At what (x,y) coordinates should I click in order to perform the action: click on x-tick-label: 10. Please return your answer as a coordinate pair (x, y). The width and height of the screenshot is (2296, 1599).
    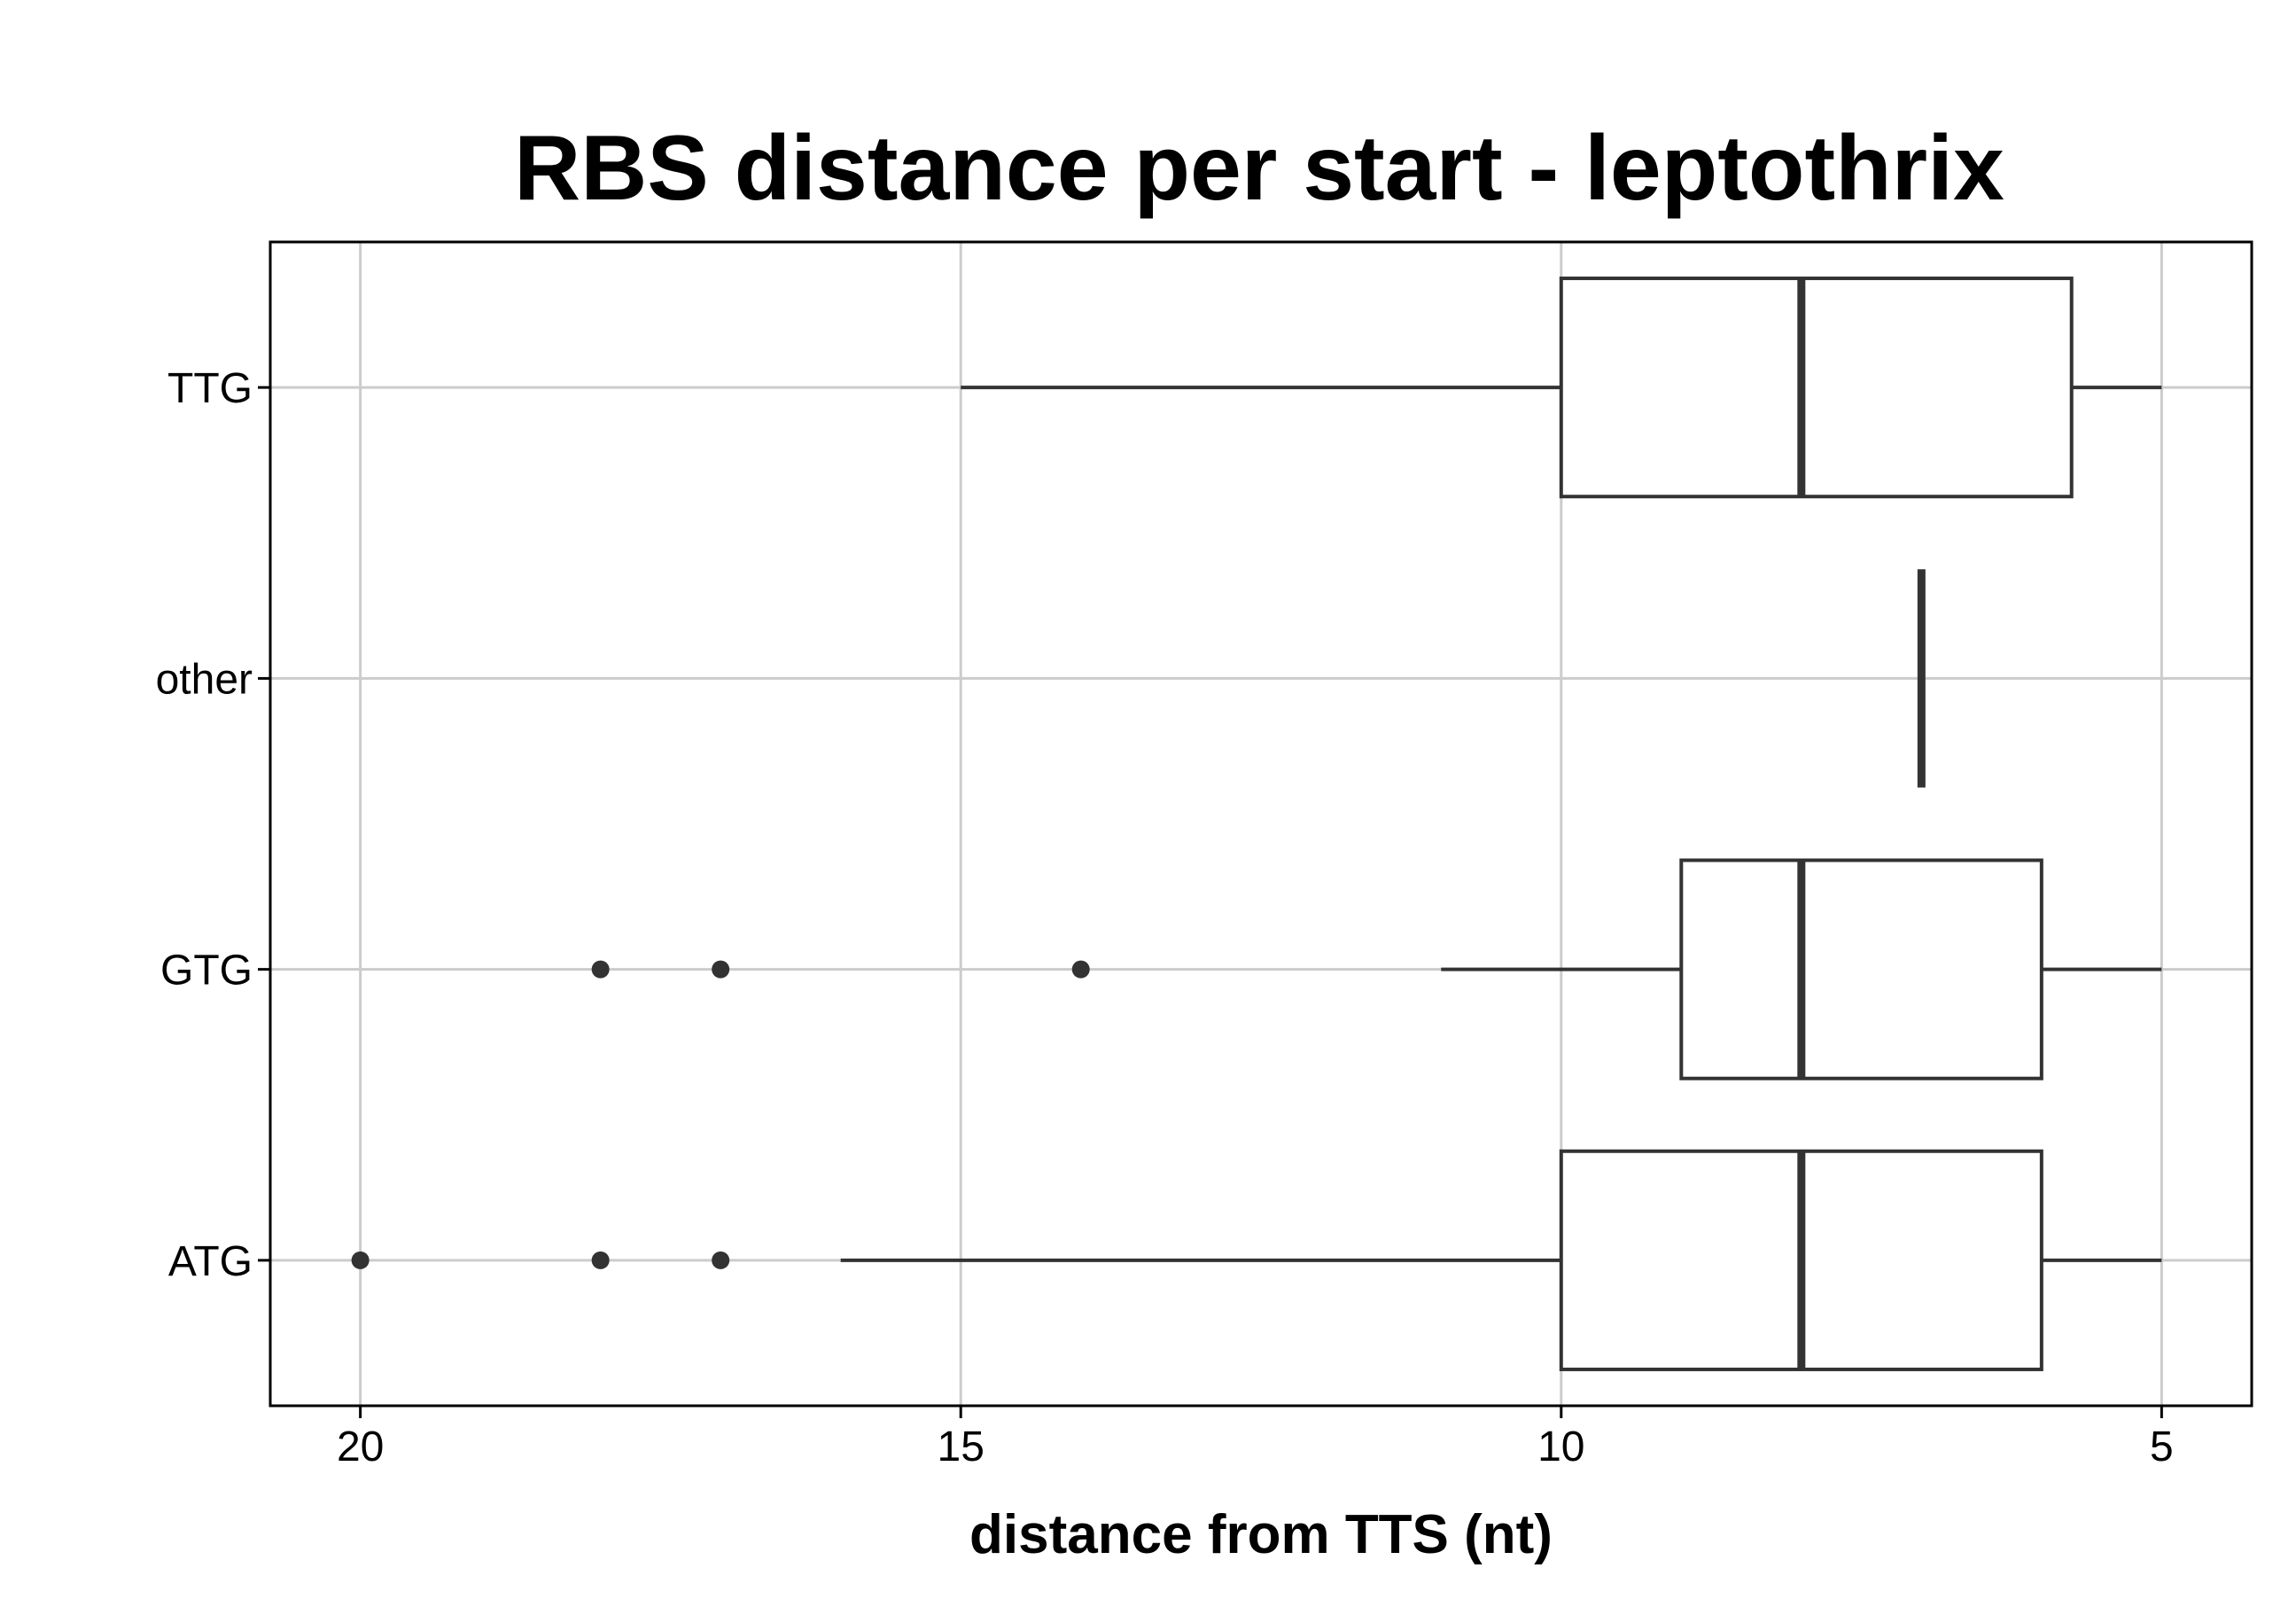
    Looking at the image, I should click on (1560, 1447).